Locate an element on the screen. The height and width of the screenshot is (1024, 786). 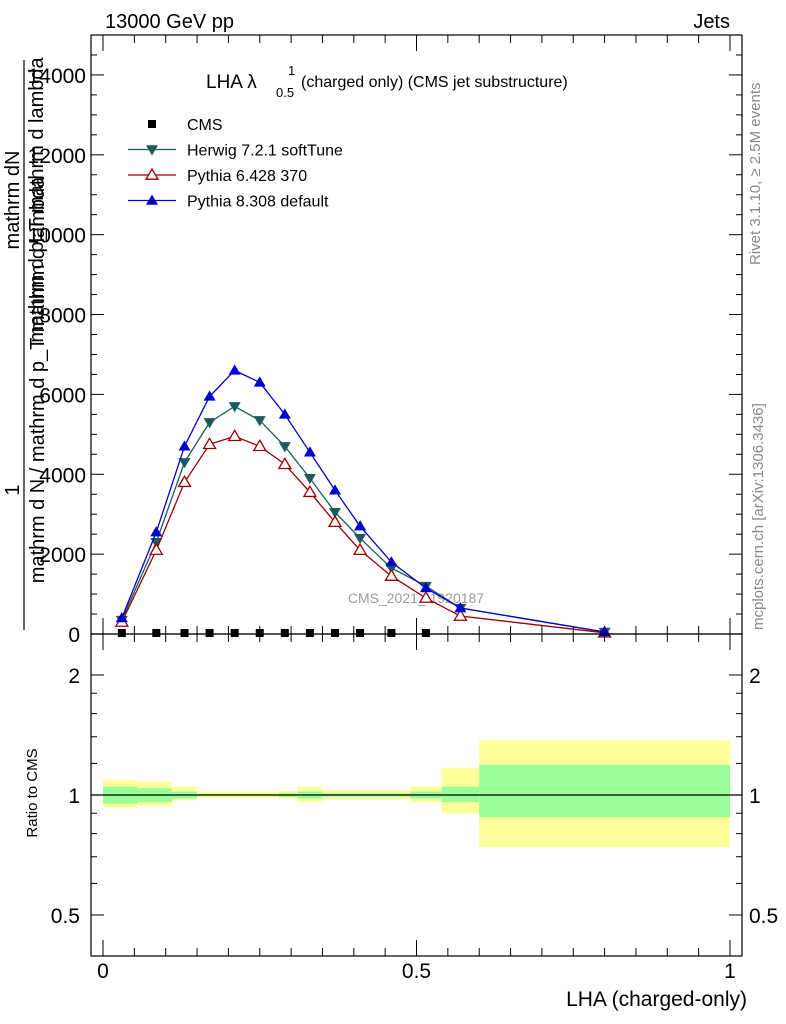
ylabel-dn: mathrm dN is located at coordinates (13, 200).